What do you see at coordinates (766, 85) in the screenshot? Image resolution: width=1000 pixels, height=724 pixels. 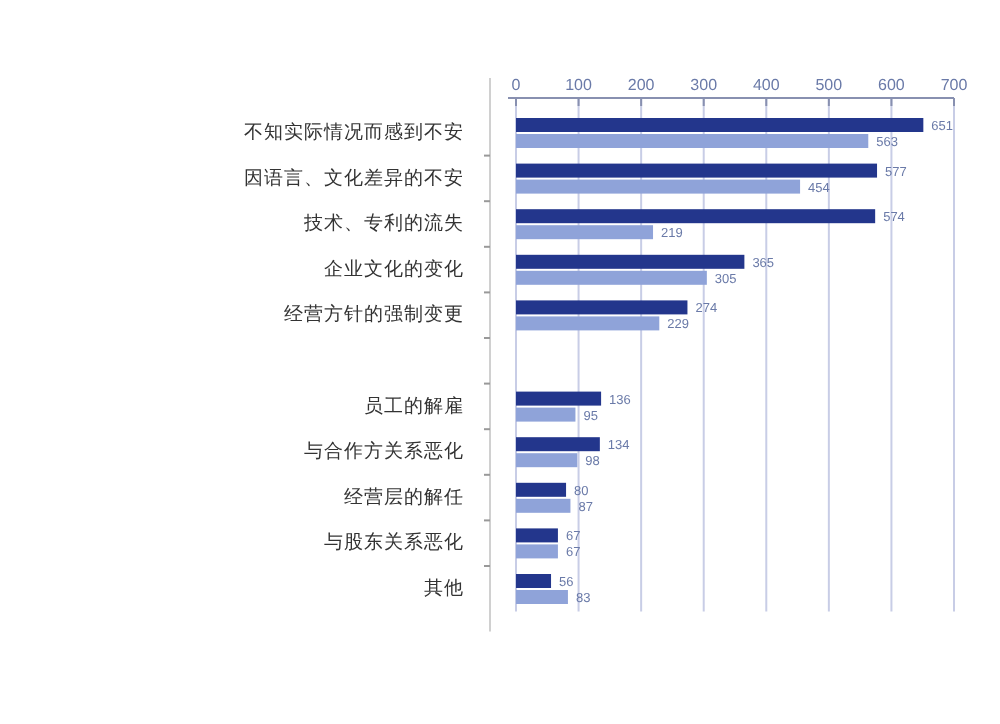 I see `x-tick-label: 400` at bounding box center [766, 85].